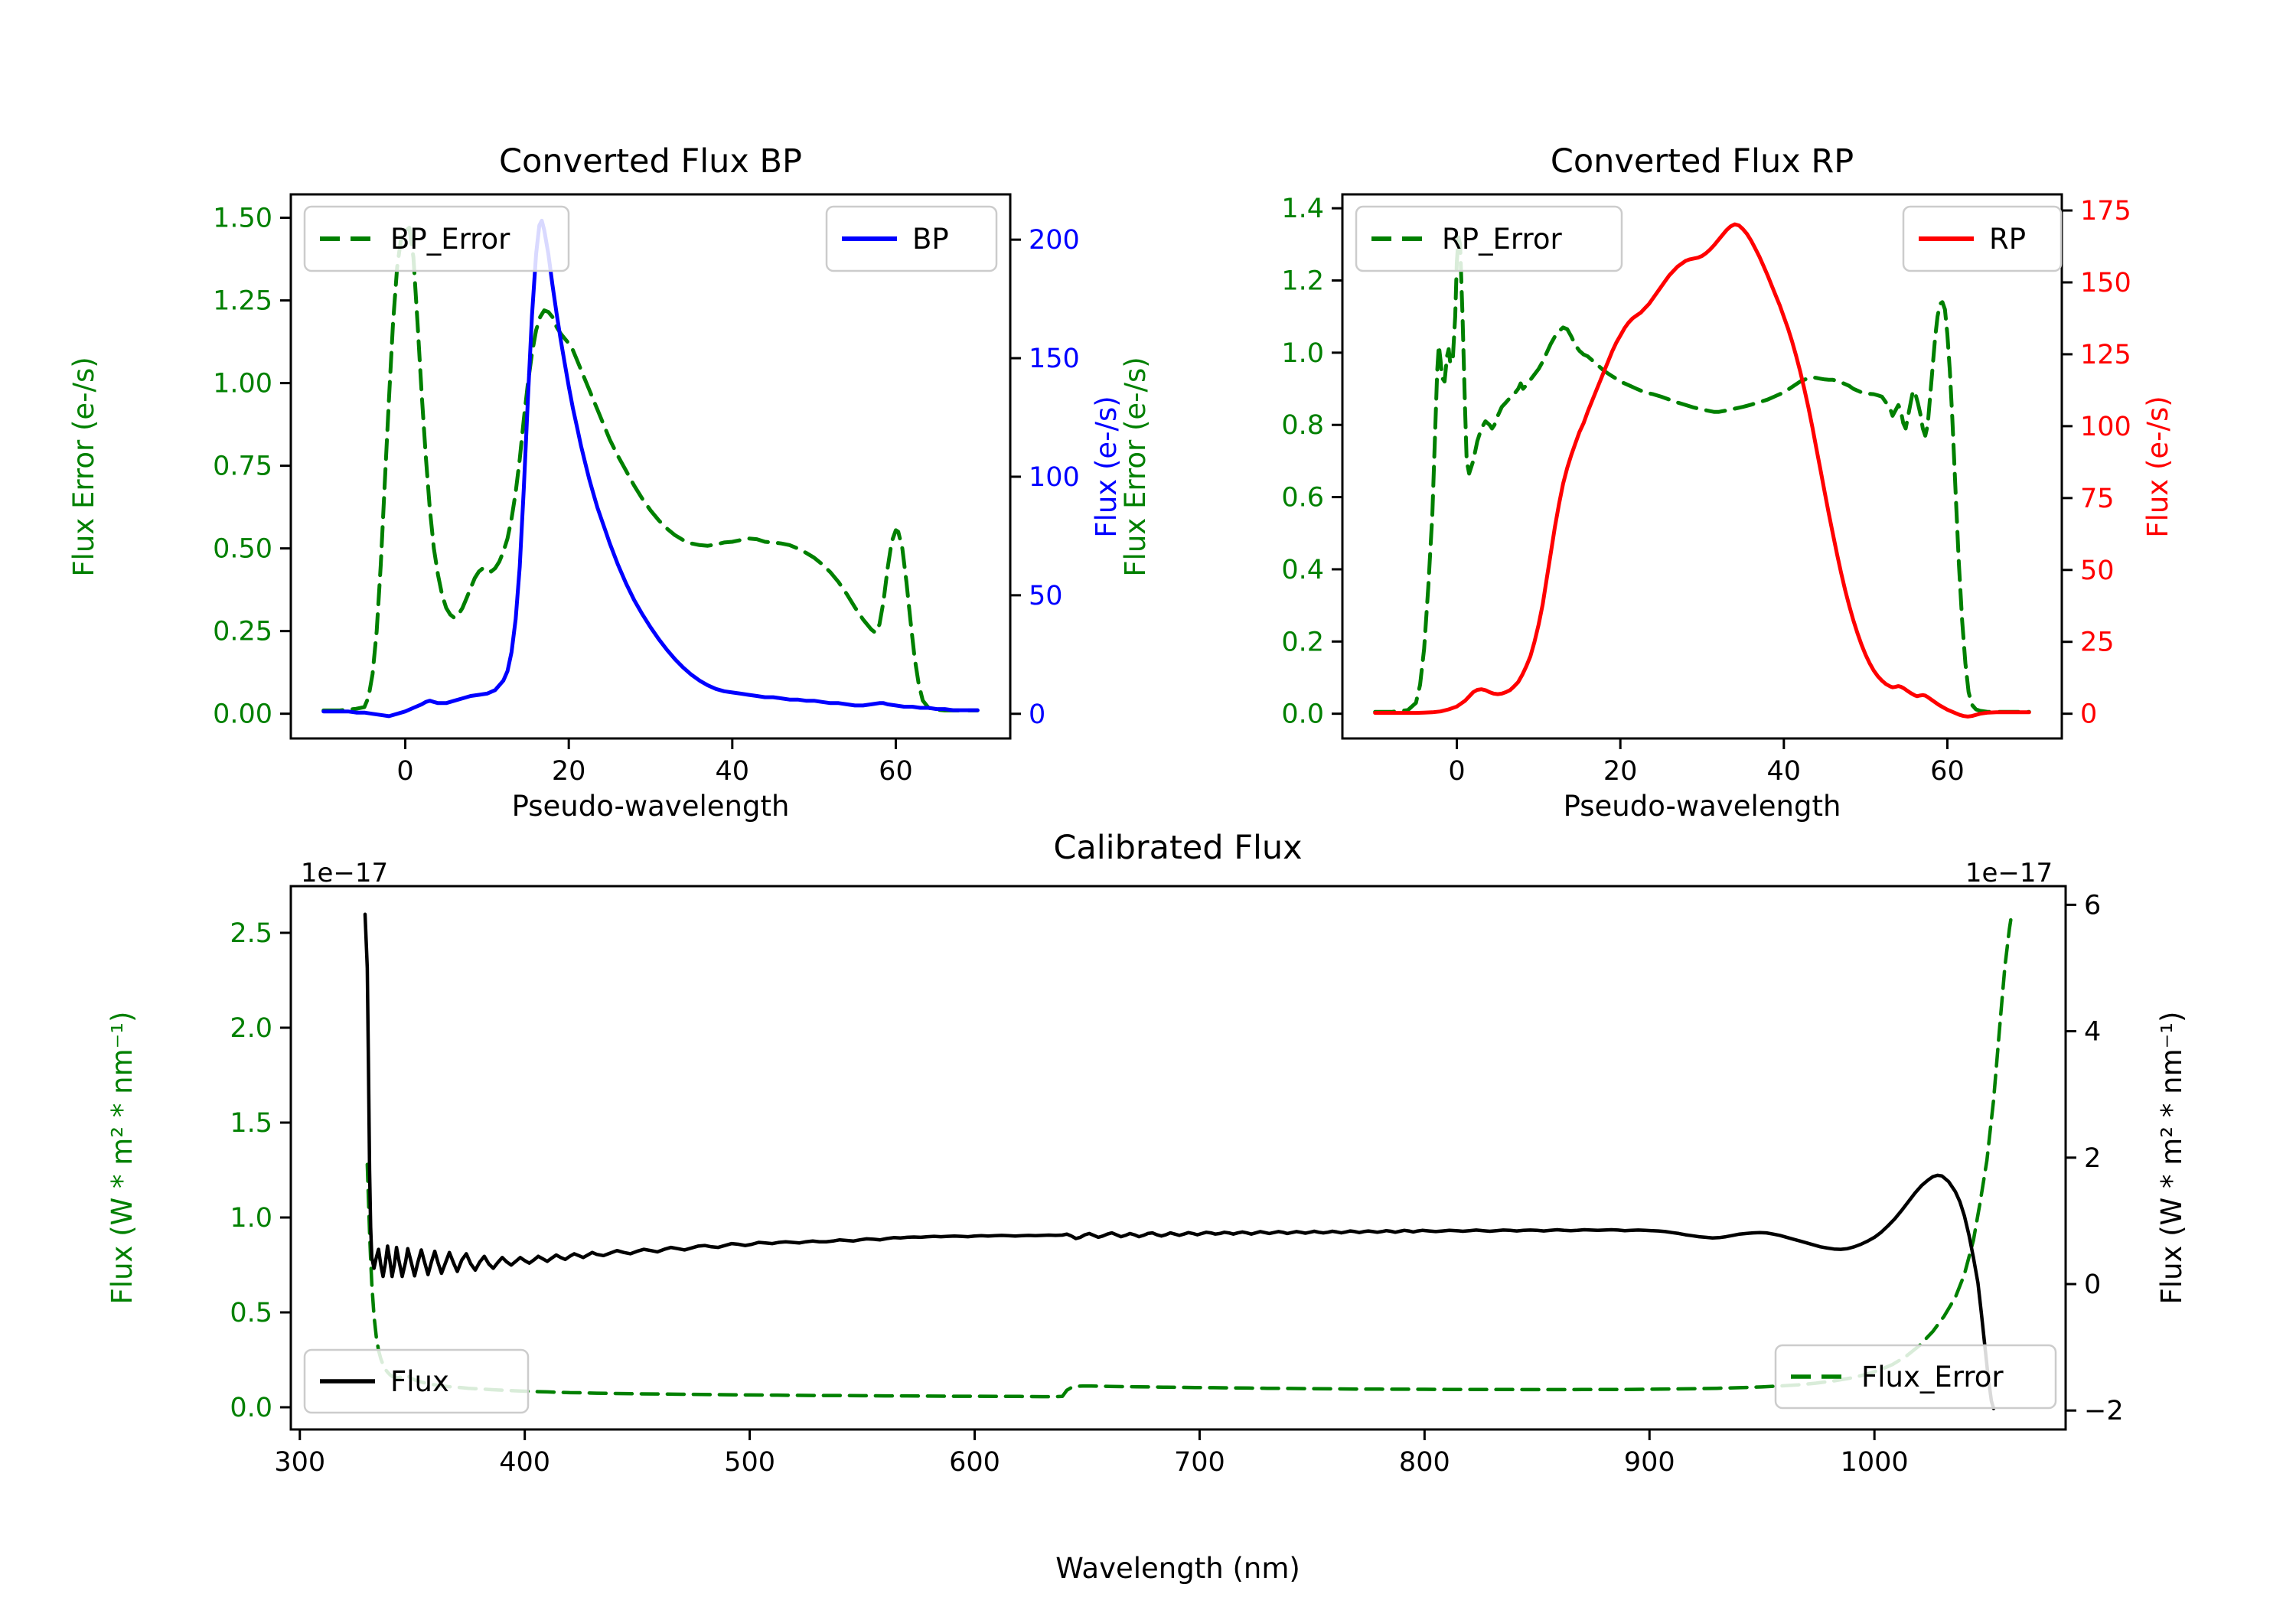 The height and width of the screenshot is (1607, 2296). Describe the element at coordinates (242, 632) in the screenshot. I see `bp-left-tick-label-1: 0.25` at that location.